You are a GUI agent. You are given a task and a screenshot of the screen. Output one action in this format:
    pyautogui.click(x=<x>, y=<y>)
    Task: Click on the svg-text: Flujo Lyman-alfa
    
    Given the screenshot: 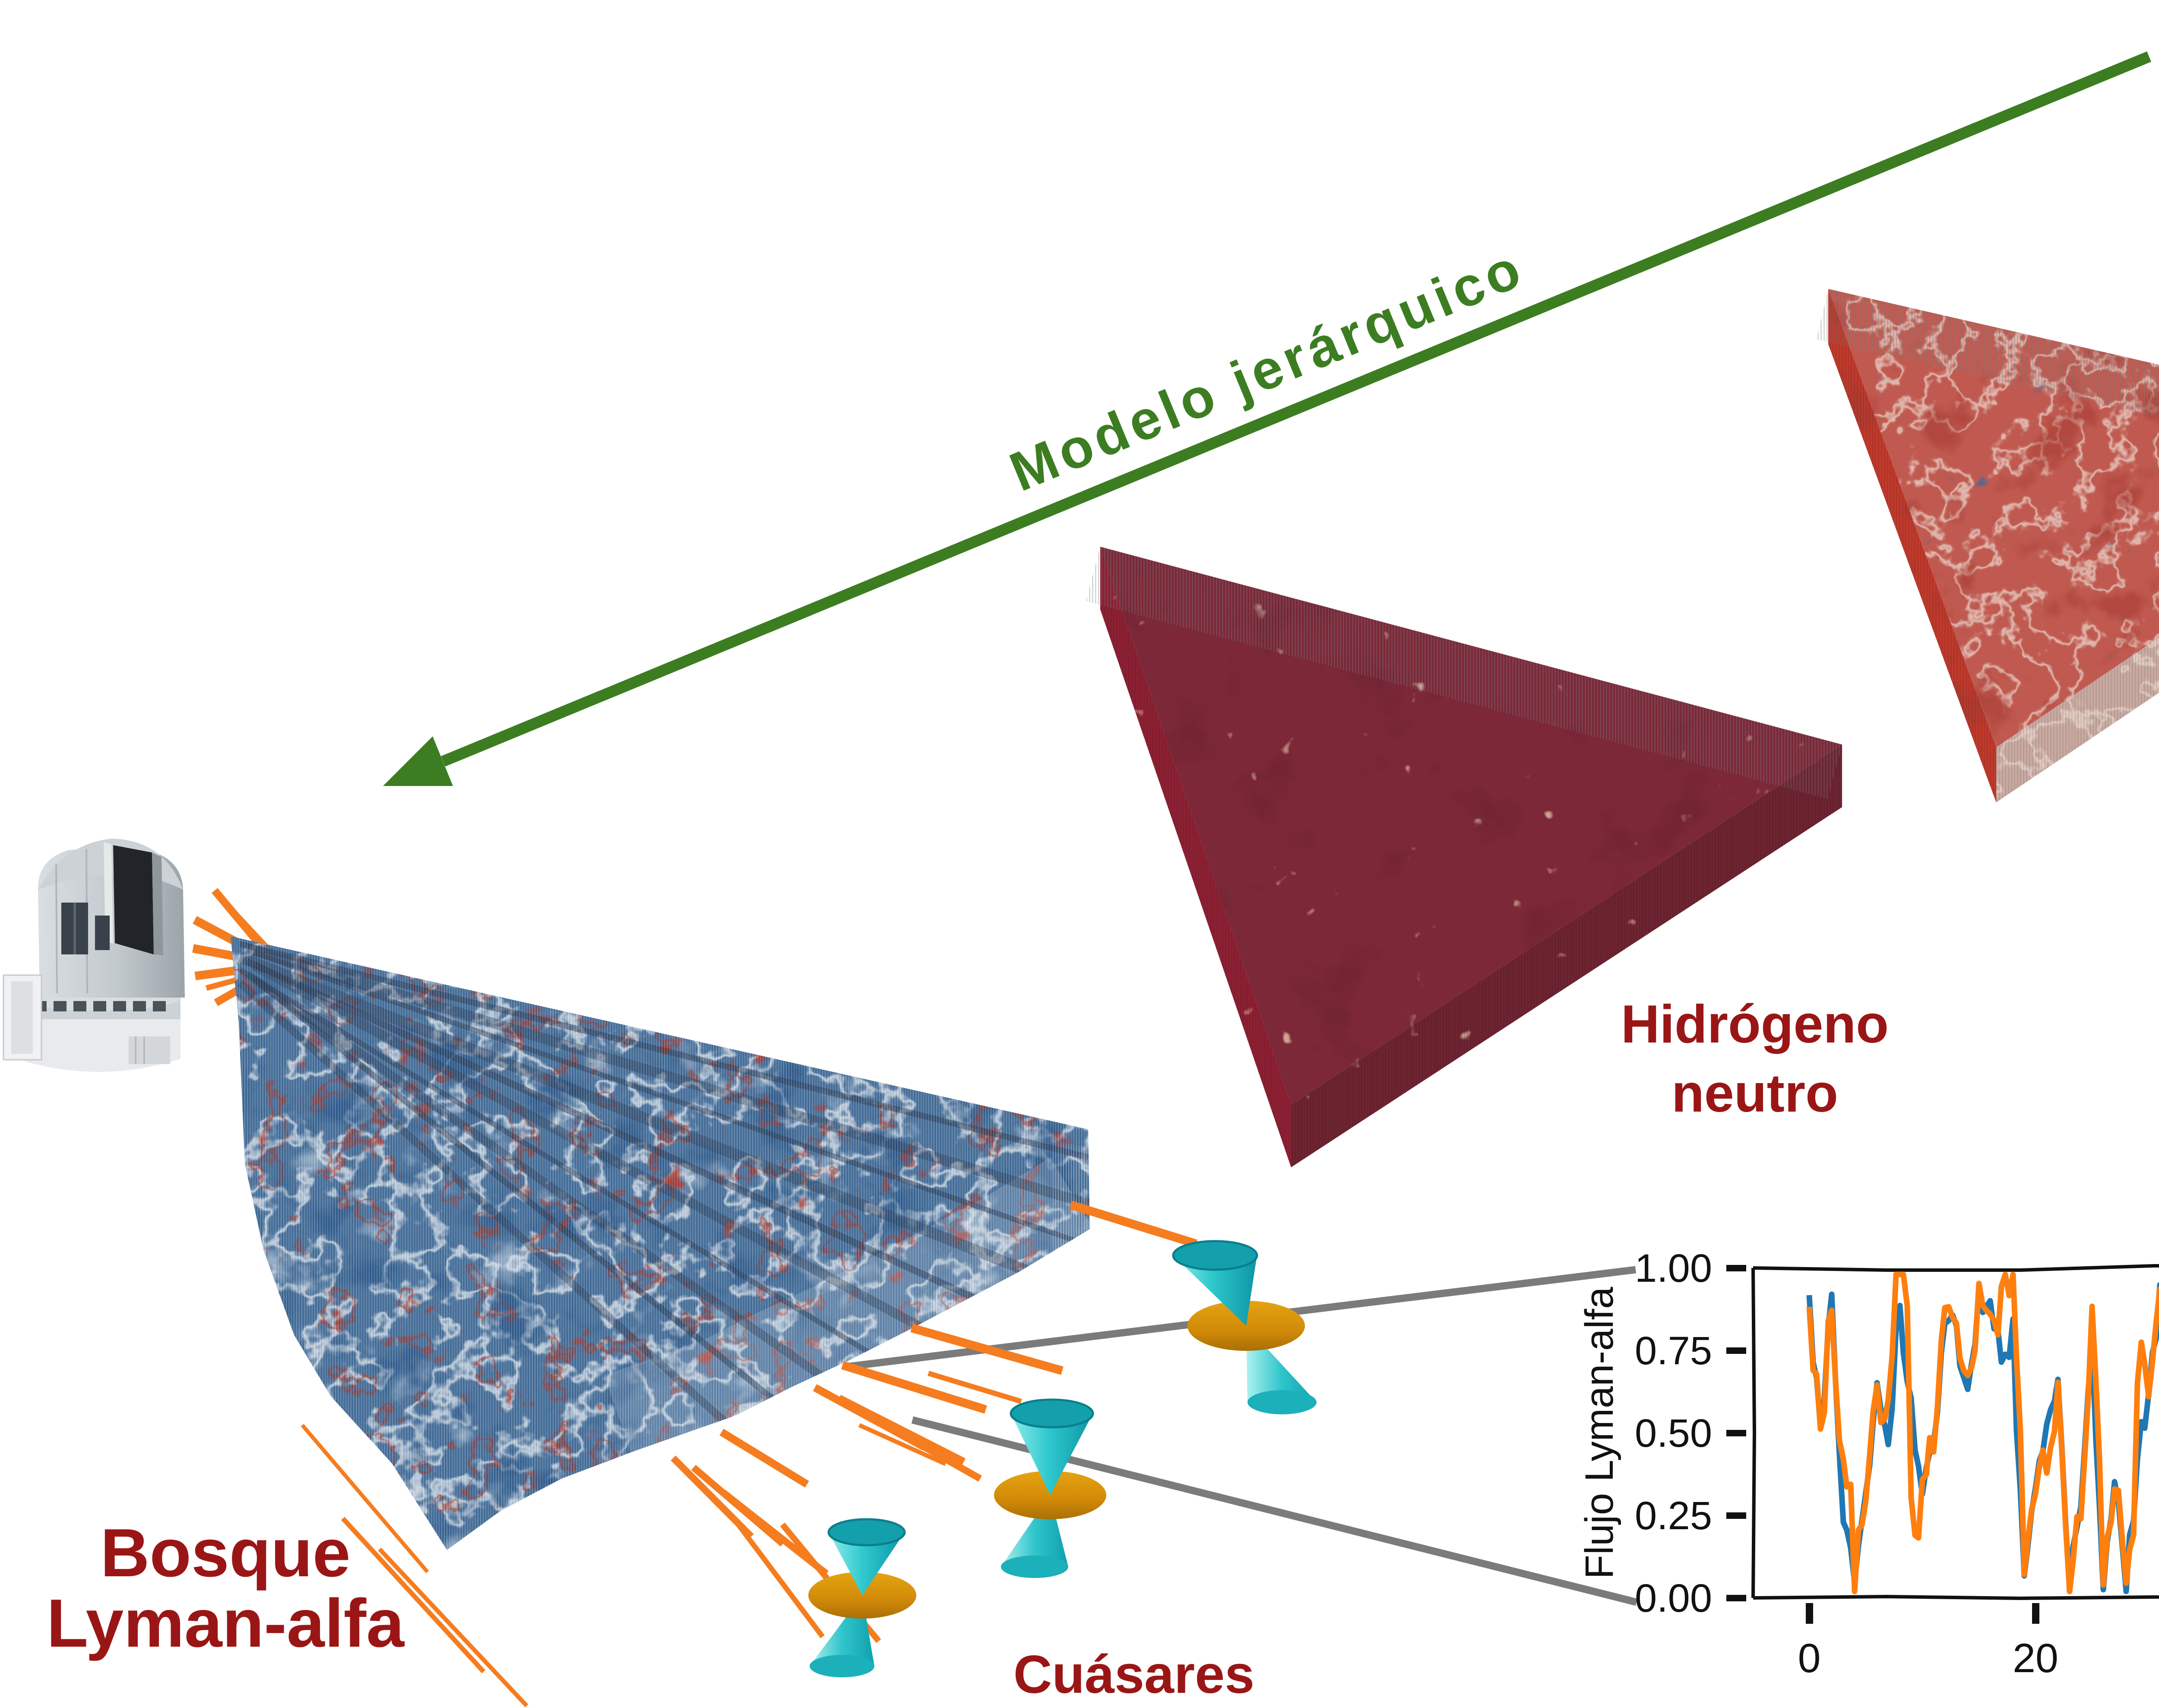 What is the action you would take?
    pyautogui.click(x=1599, y=1433)
    